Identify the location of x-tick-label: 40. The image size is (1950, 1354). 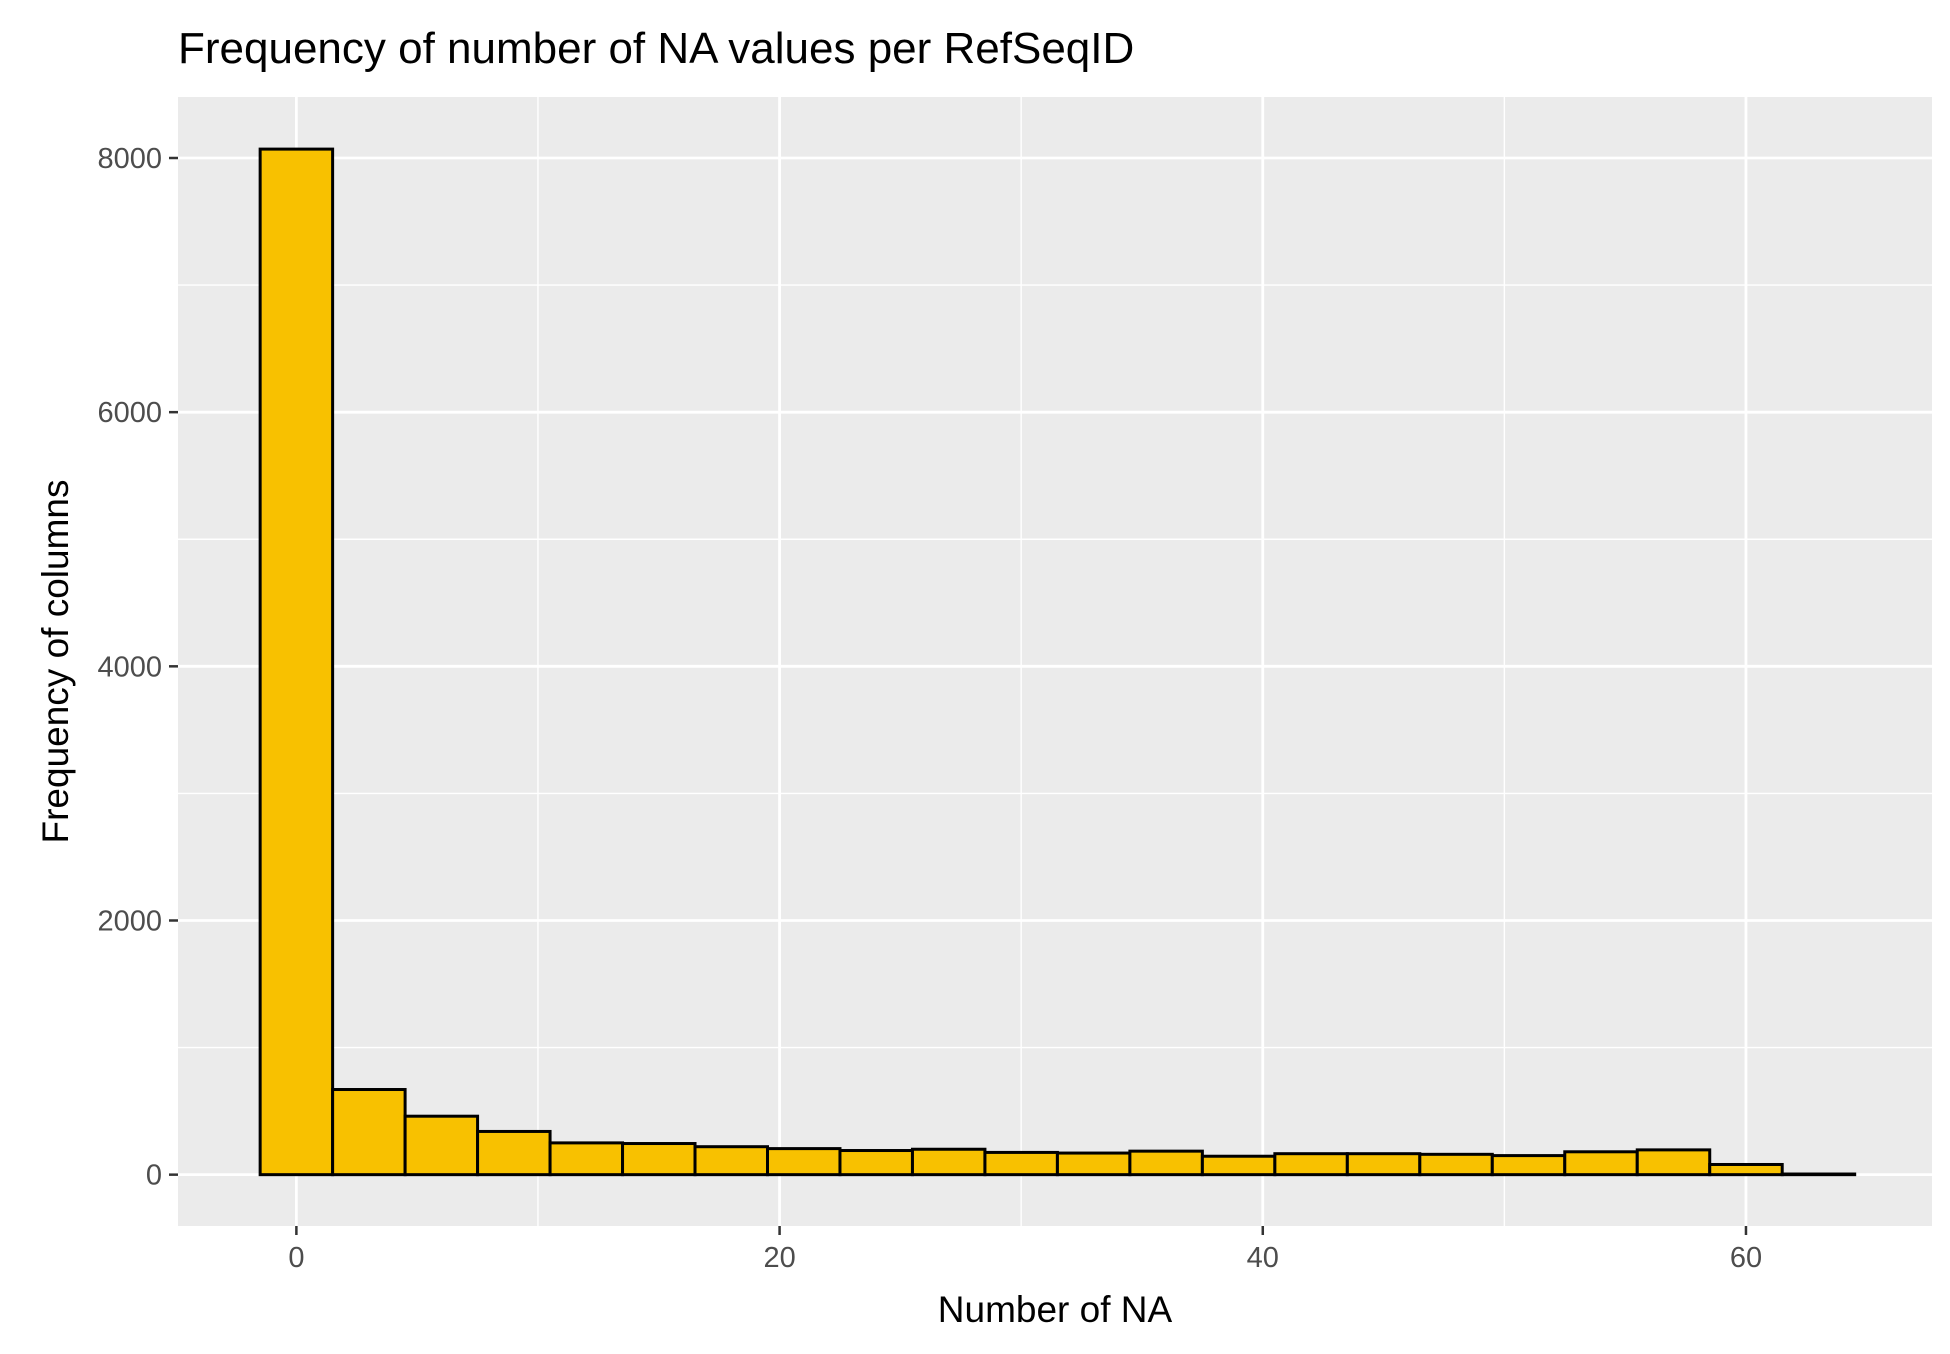
(1263, 1258).